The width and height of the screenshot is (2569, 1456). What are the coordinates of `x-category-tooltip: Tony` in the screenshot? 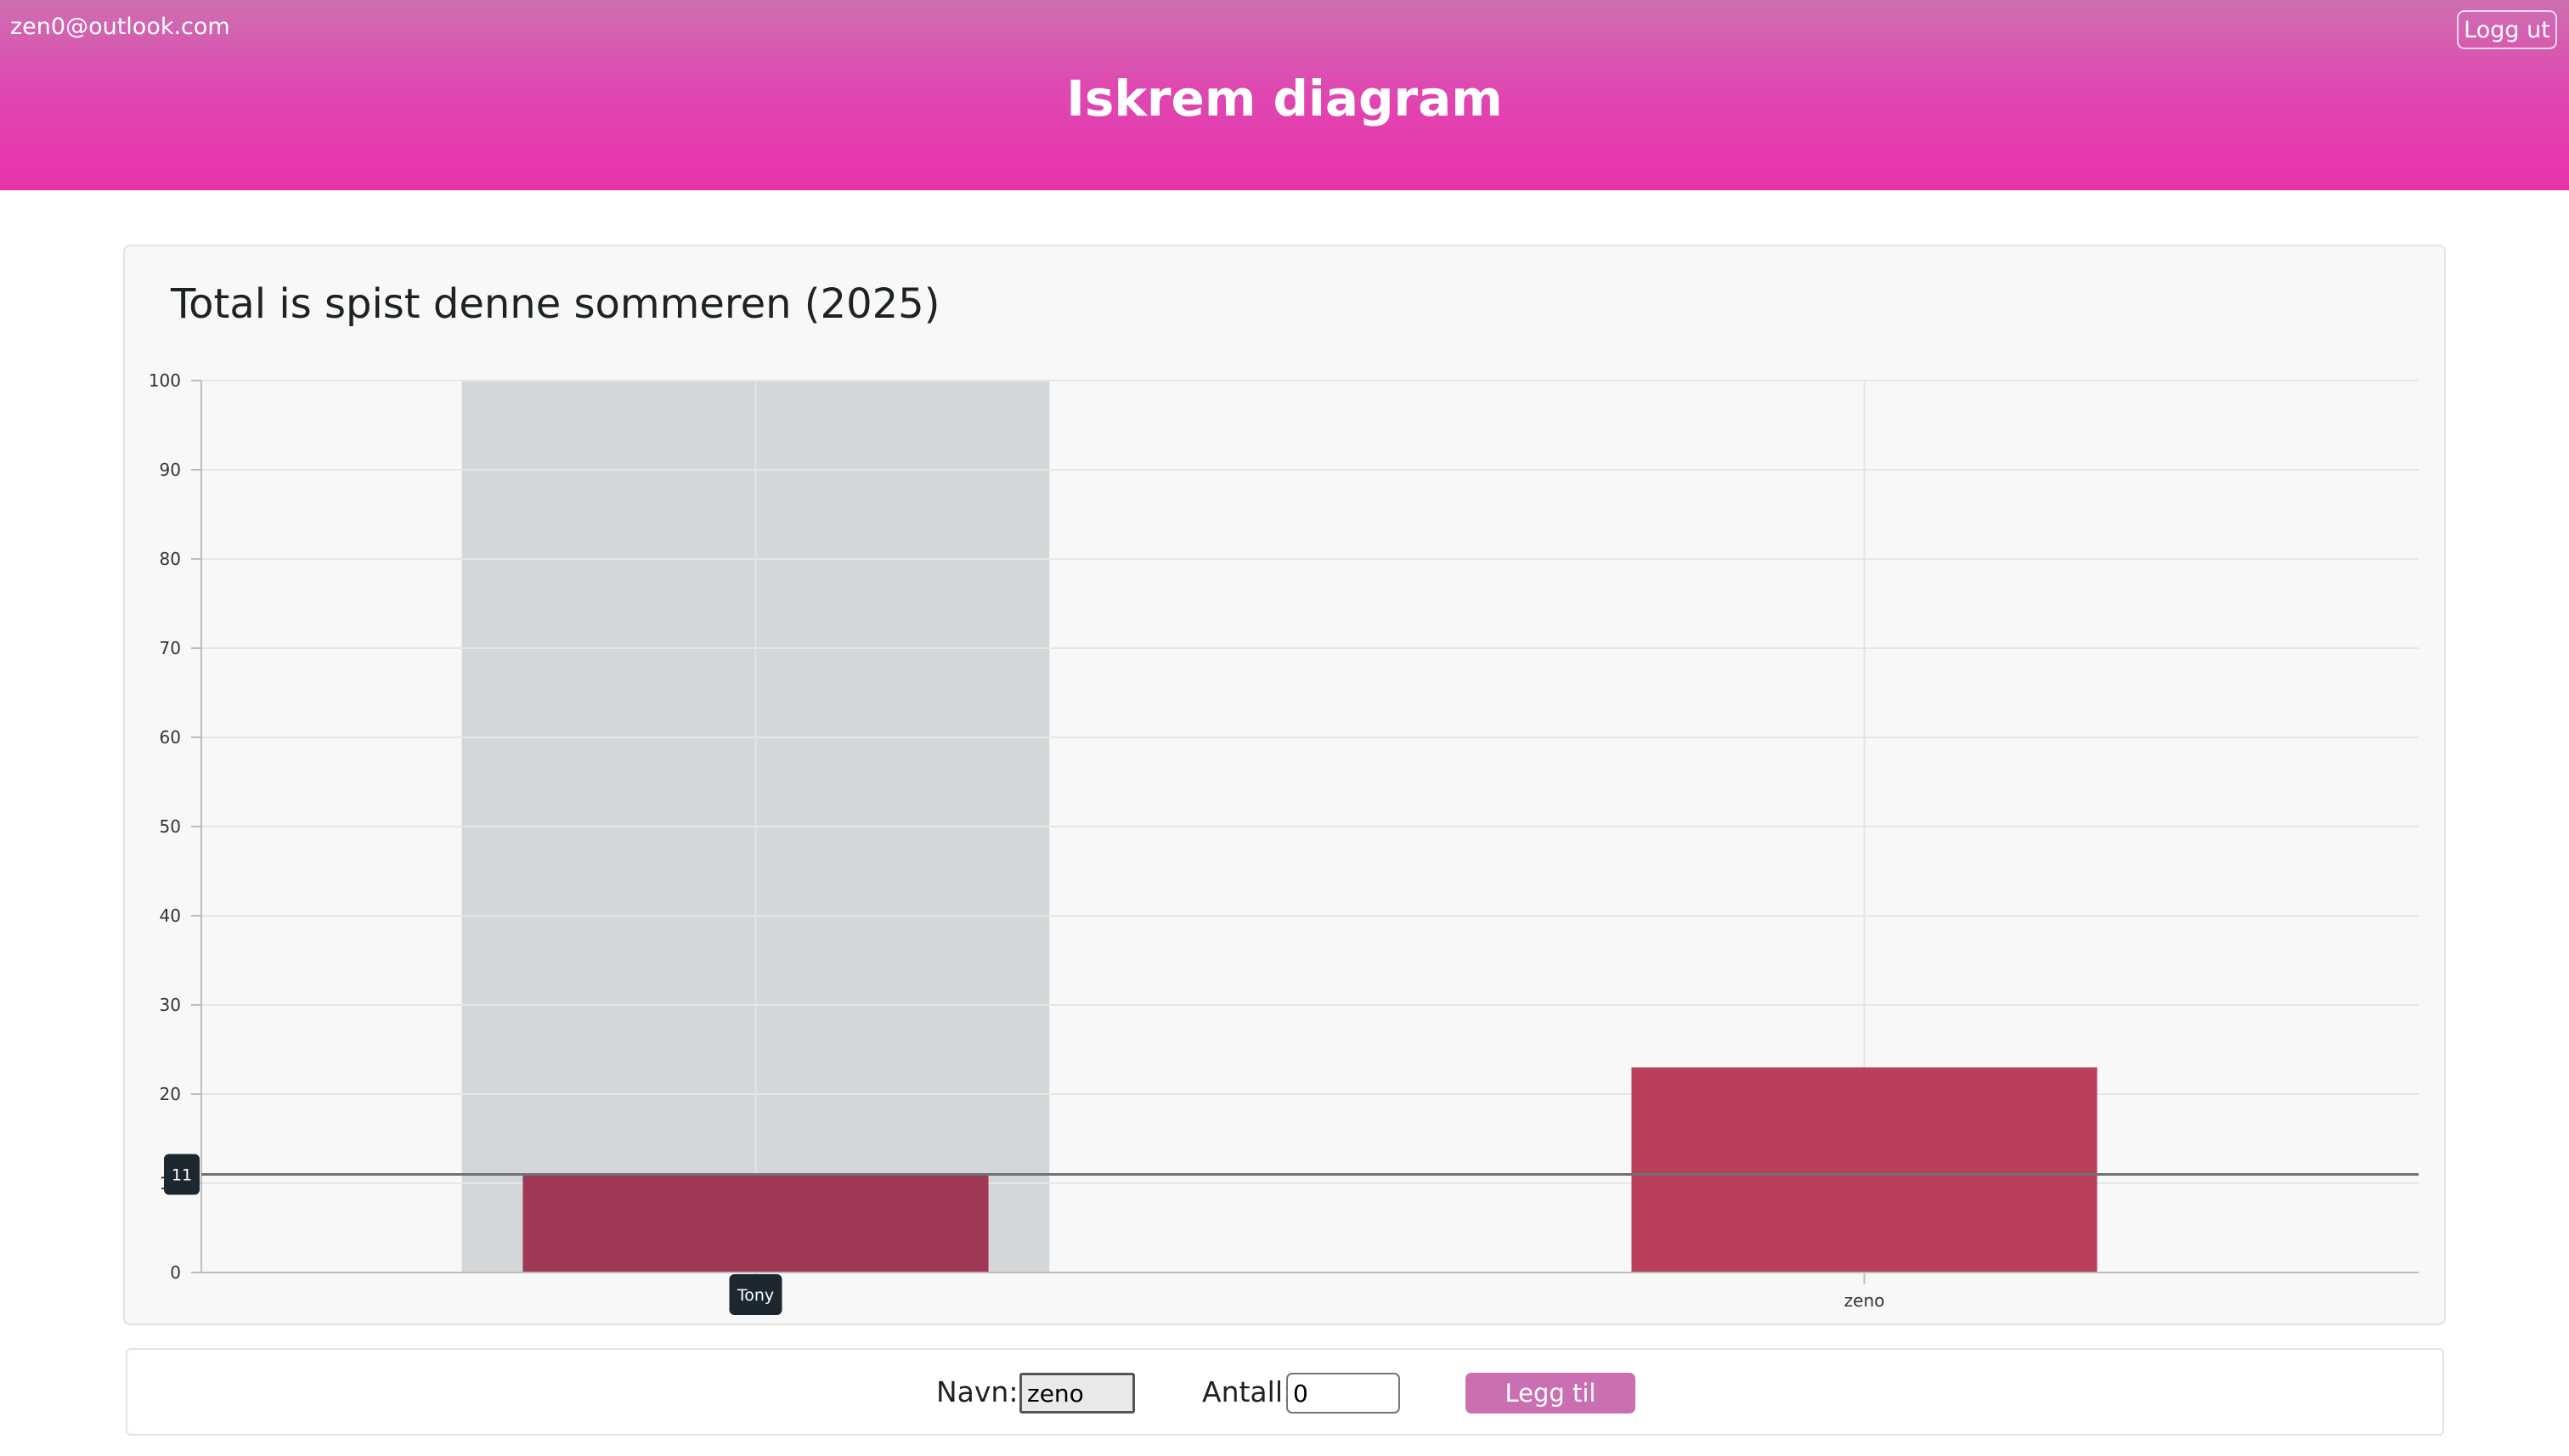 It's located at (755, 1295).